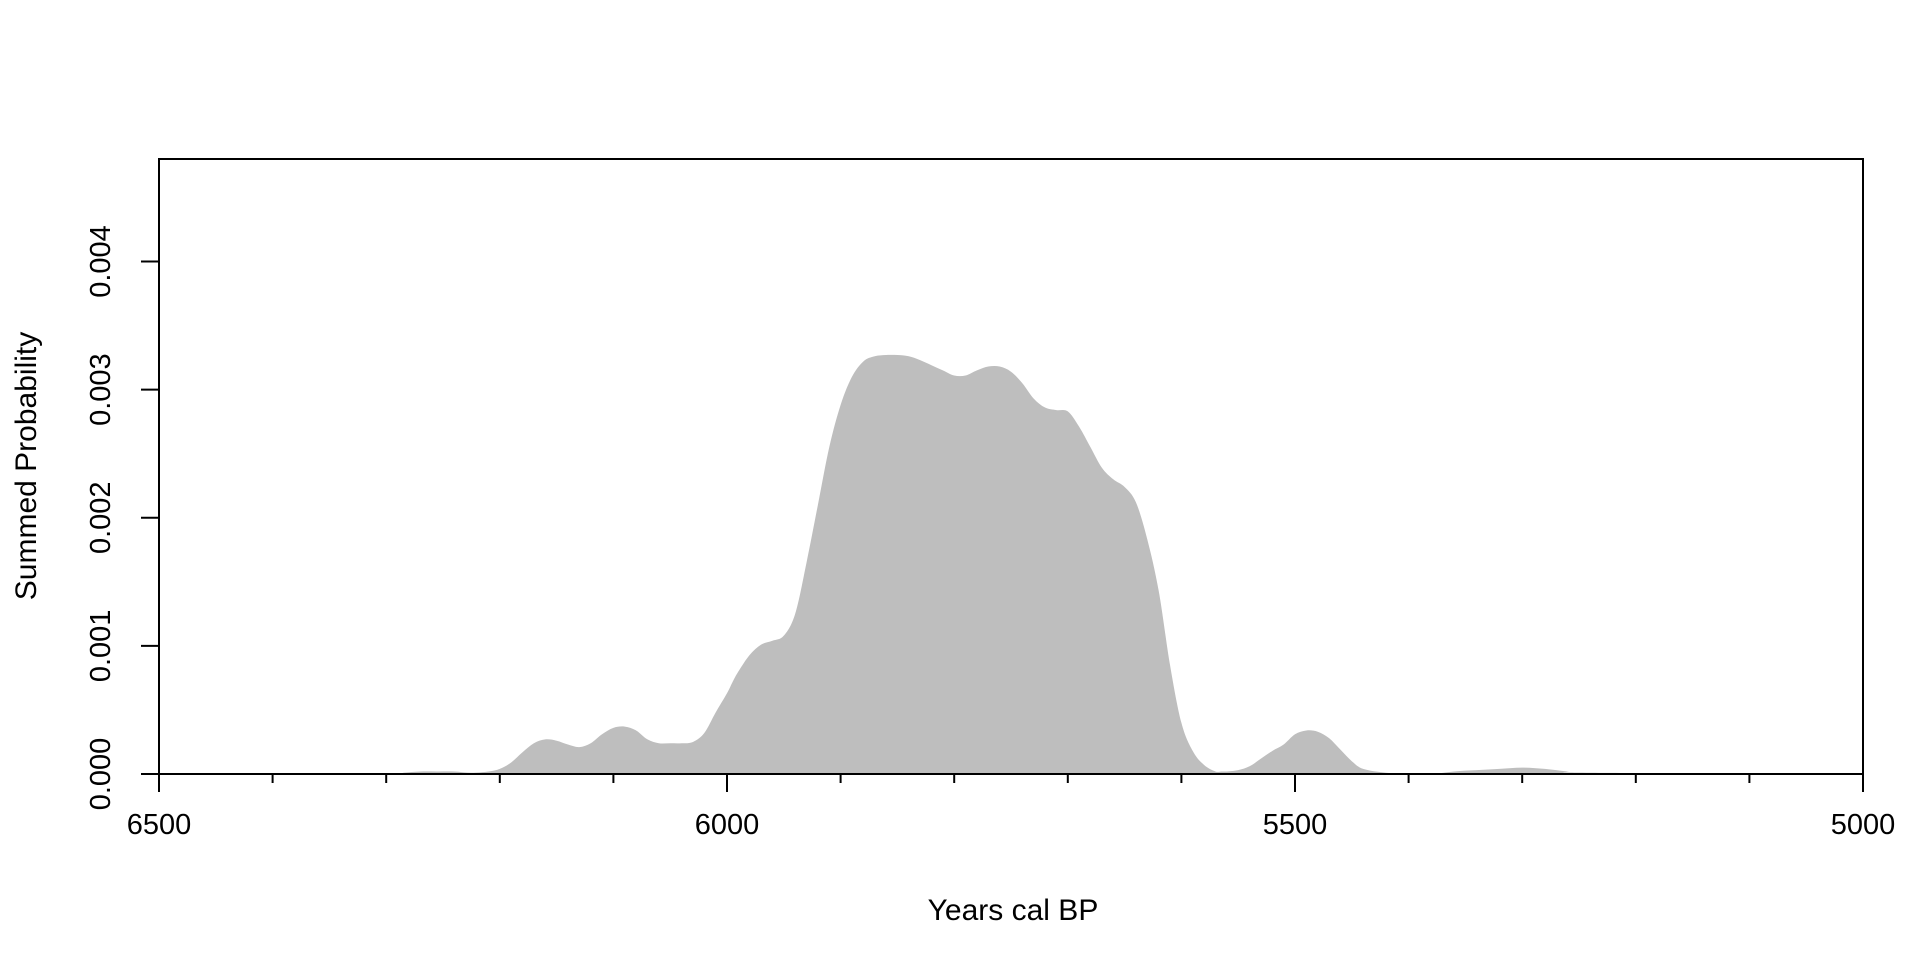 The height and width of the screenshot is (960, 1920). I want to click on x-axis-title: Years cal BP, so click(1013, 910).